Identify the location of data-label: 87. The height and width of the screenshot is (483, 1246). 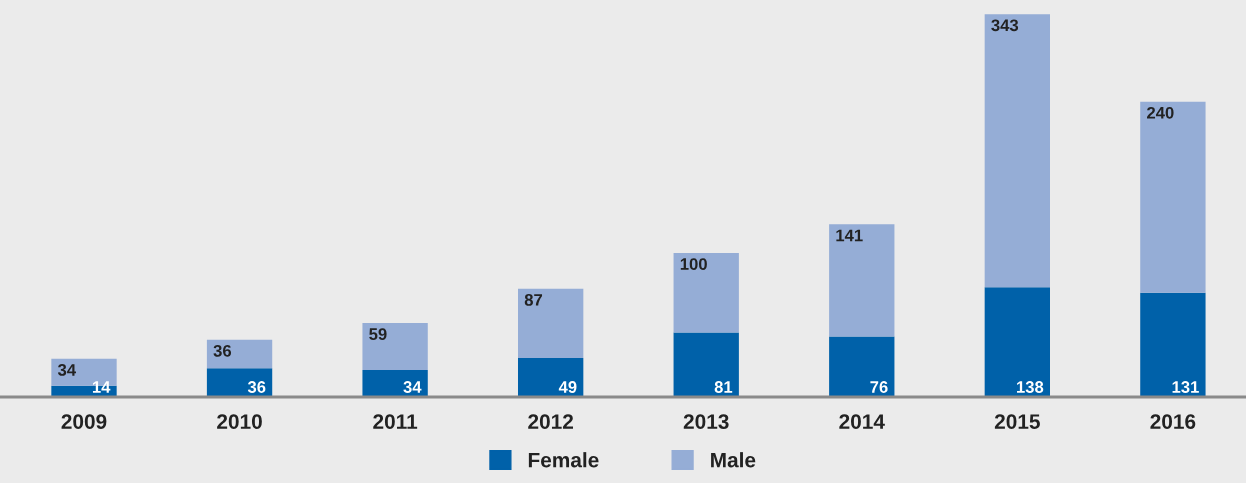
(533, 299).